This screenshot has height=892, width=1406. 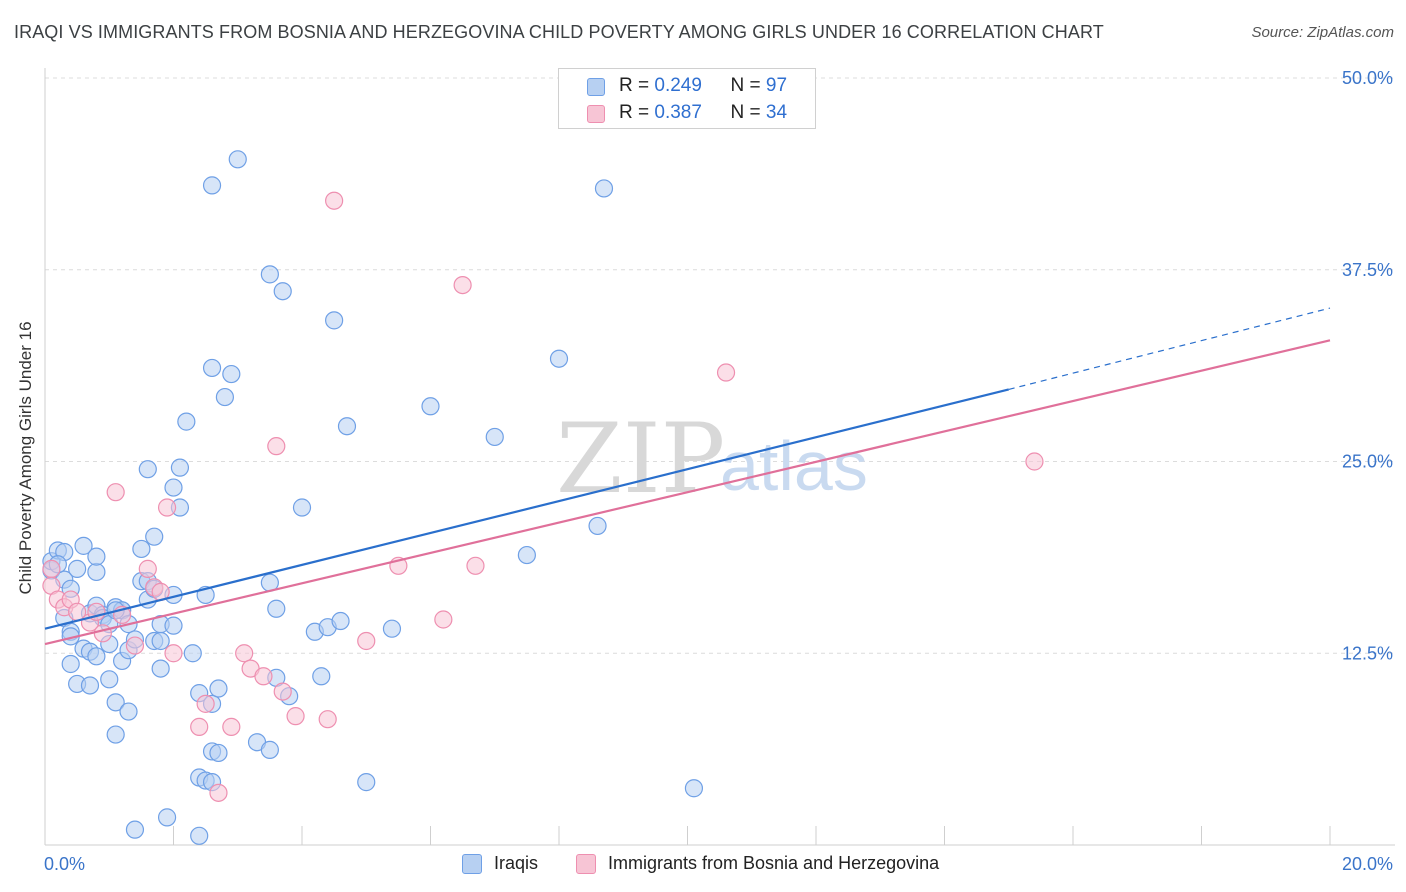 What do you see at coordinates (586, 864) in the screenshot?
I see `bottom-swatch-bosnia` at bounding box center [586, 864].